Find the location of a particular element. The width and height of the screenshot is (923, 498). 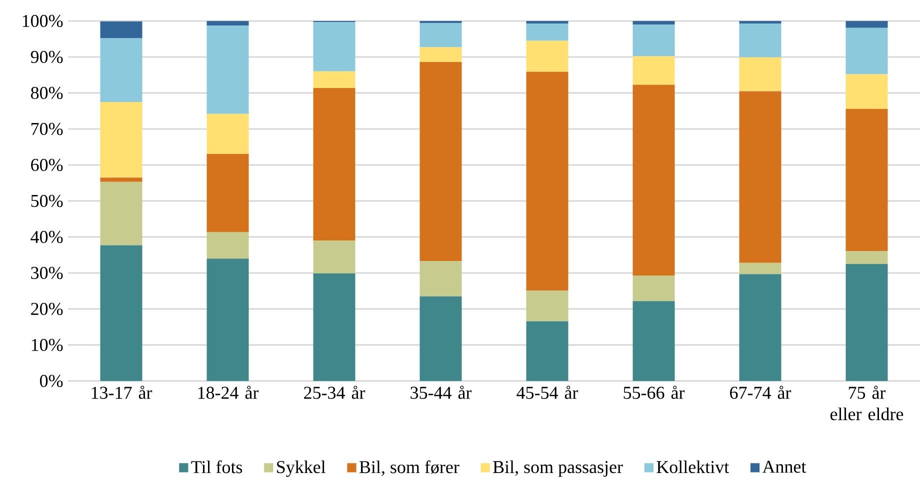

x-tick-label: 25-34 år is located at coordinates (335, 392).